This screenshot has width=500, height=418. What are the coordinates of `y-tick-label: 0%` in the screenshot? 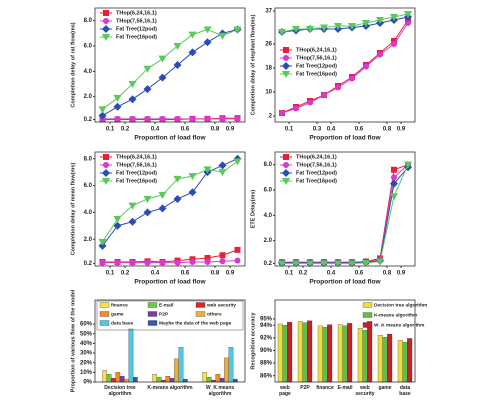 It's located at (87, 383).